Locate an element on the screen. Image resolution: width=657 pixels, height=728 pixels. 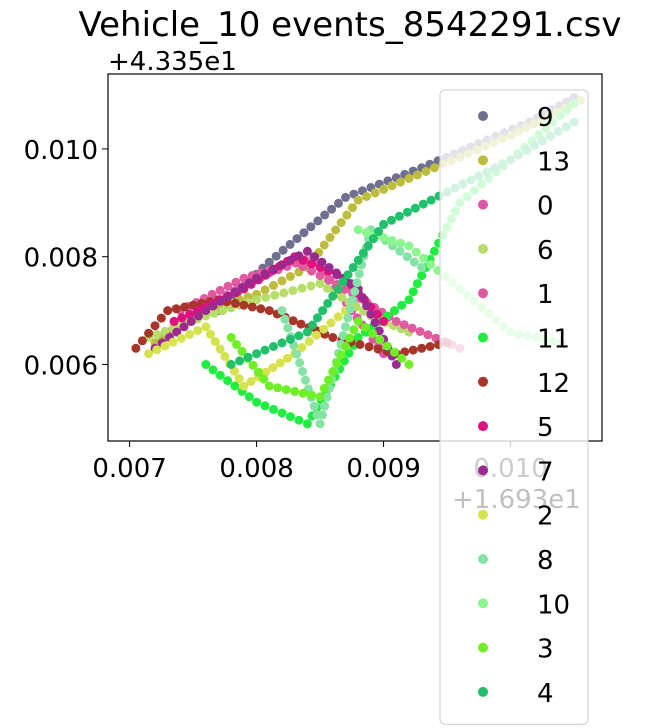
legend-label: 13 is located at coordinates (553, 162).